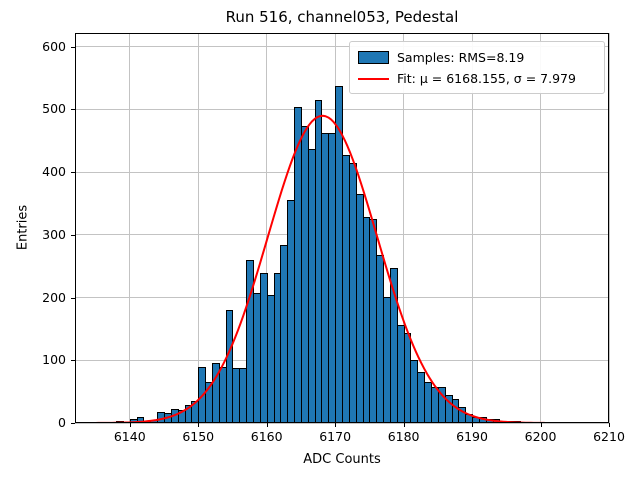 The height and width of the screenshot is (480, 640). Describe the element at coordinates (342, 459) in the screenshot. I see `x-axis-label: ADC Counts` at that location.